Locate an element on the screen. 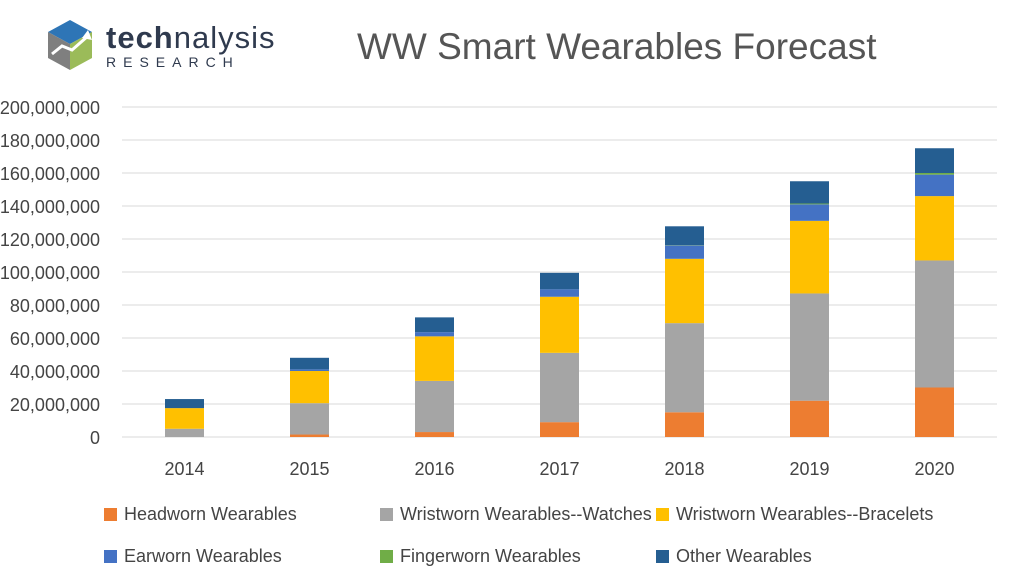  bar-segment-watches-2019 is located at coordinates (809, 347).